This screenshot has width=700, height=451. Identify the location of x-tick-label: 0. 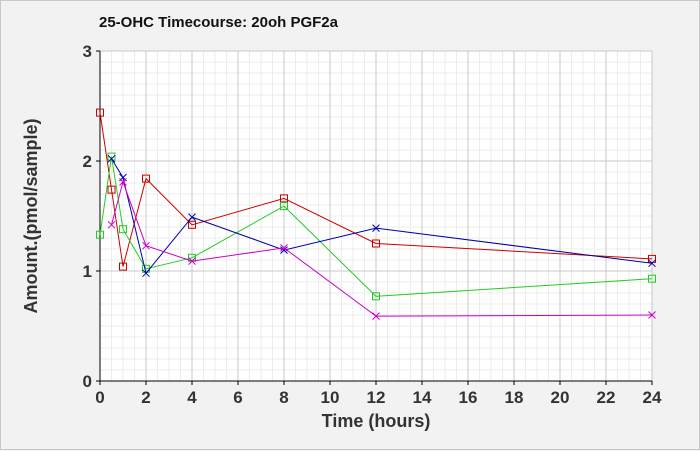
(99, 397).